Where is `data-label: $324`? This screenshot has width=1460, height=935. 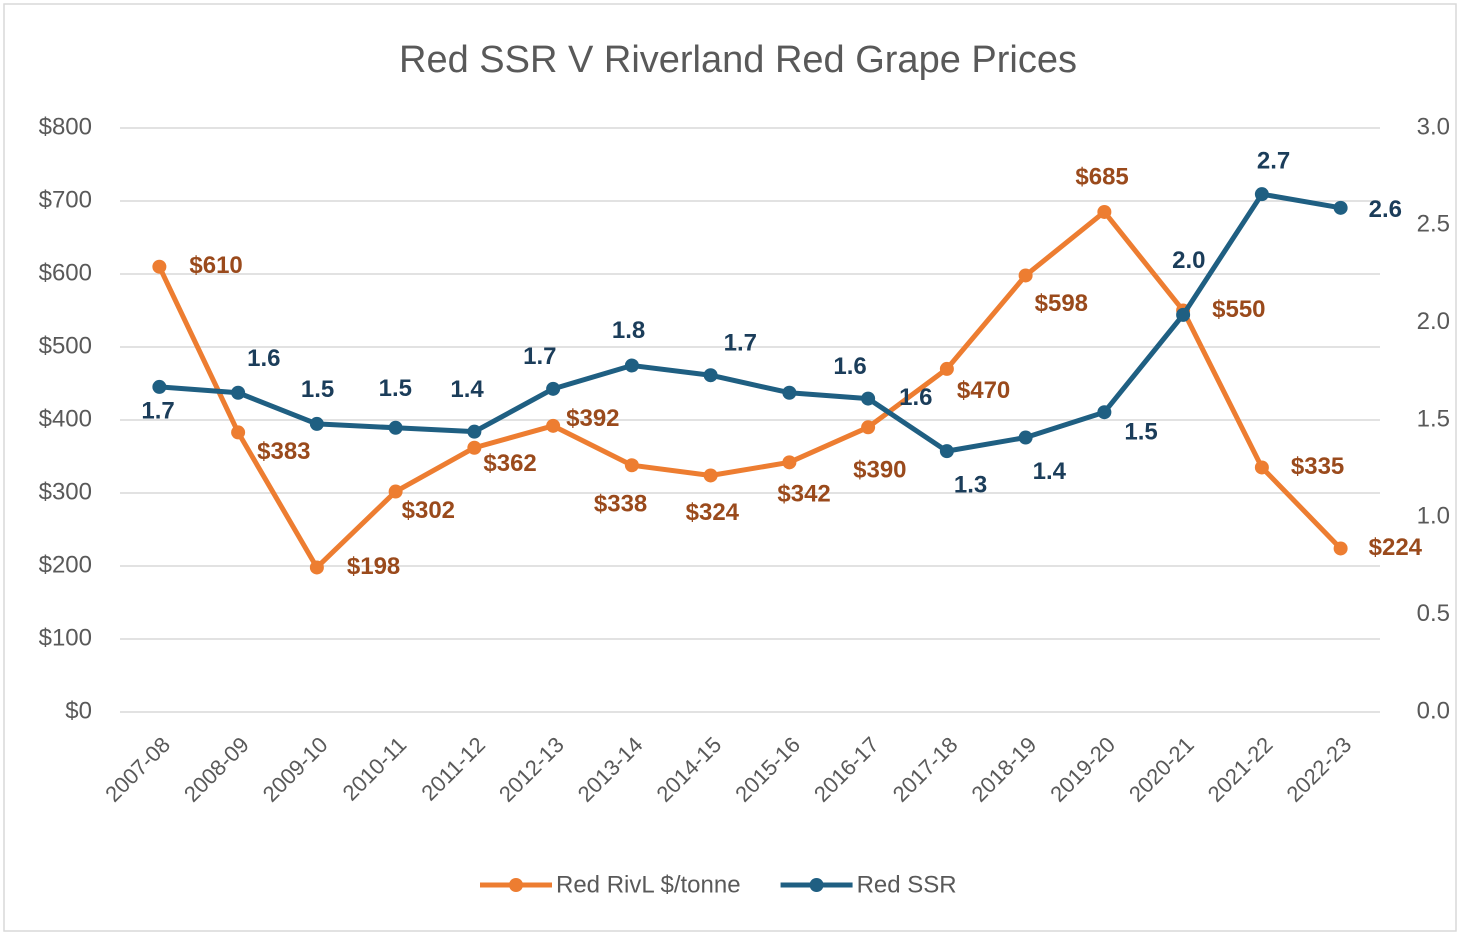 data-label: $324 is located at coordinates (713, 512).